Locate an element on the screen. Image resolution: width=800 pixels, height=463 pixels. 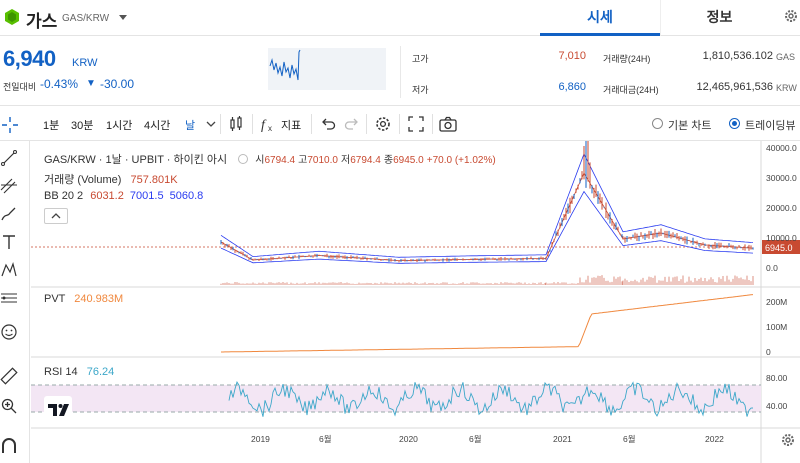
indicator-button: 지표 is located at coordinates (291, 126).